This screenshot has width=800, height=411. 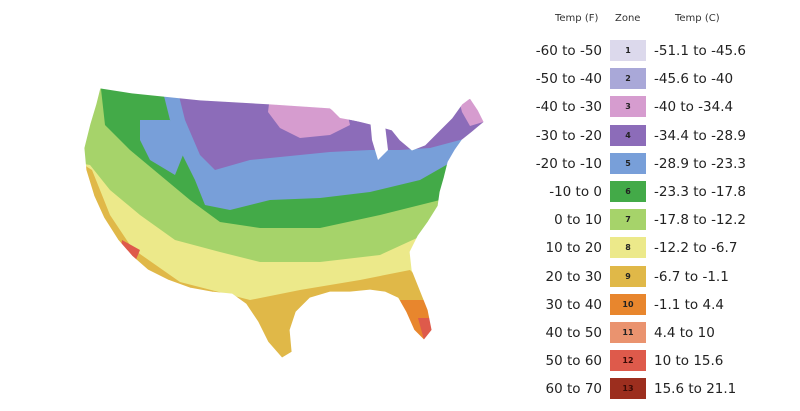 What do you see at coordinates (628, 361) in the screenshot?
I see `zone-swatch: 12` at bounding box center [628, 361].